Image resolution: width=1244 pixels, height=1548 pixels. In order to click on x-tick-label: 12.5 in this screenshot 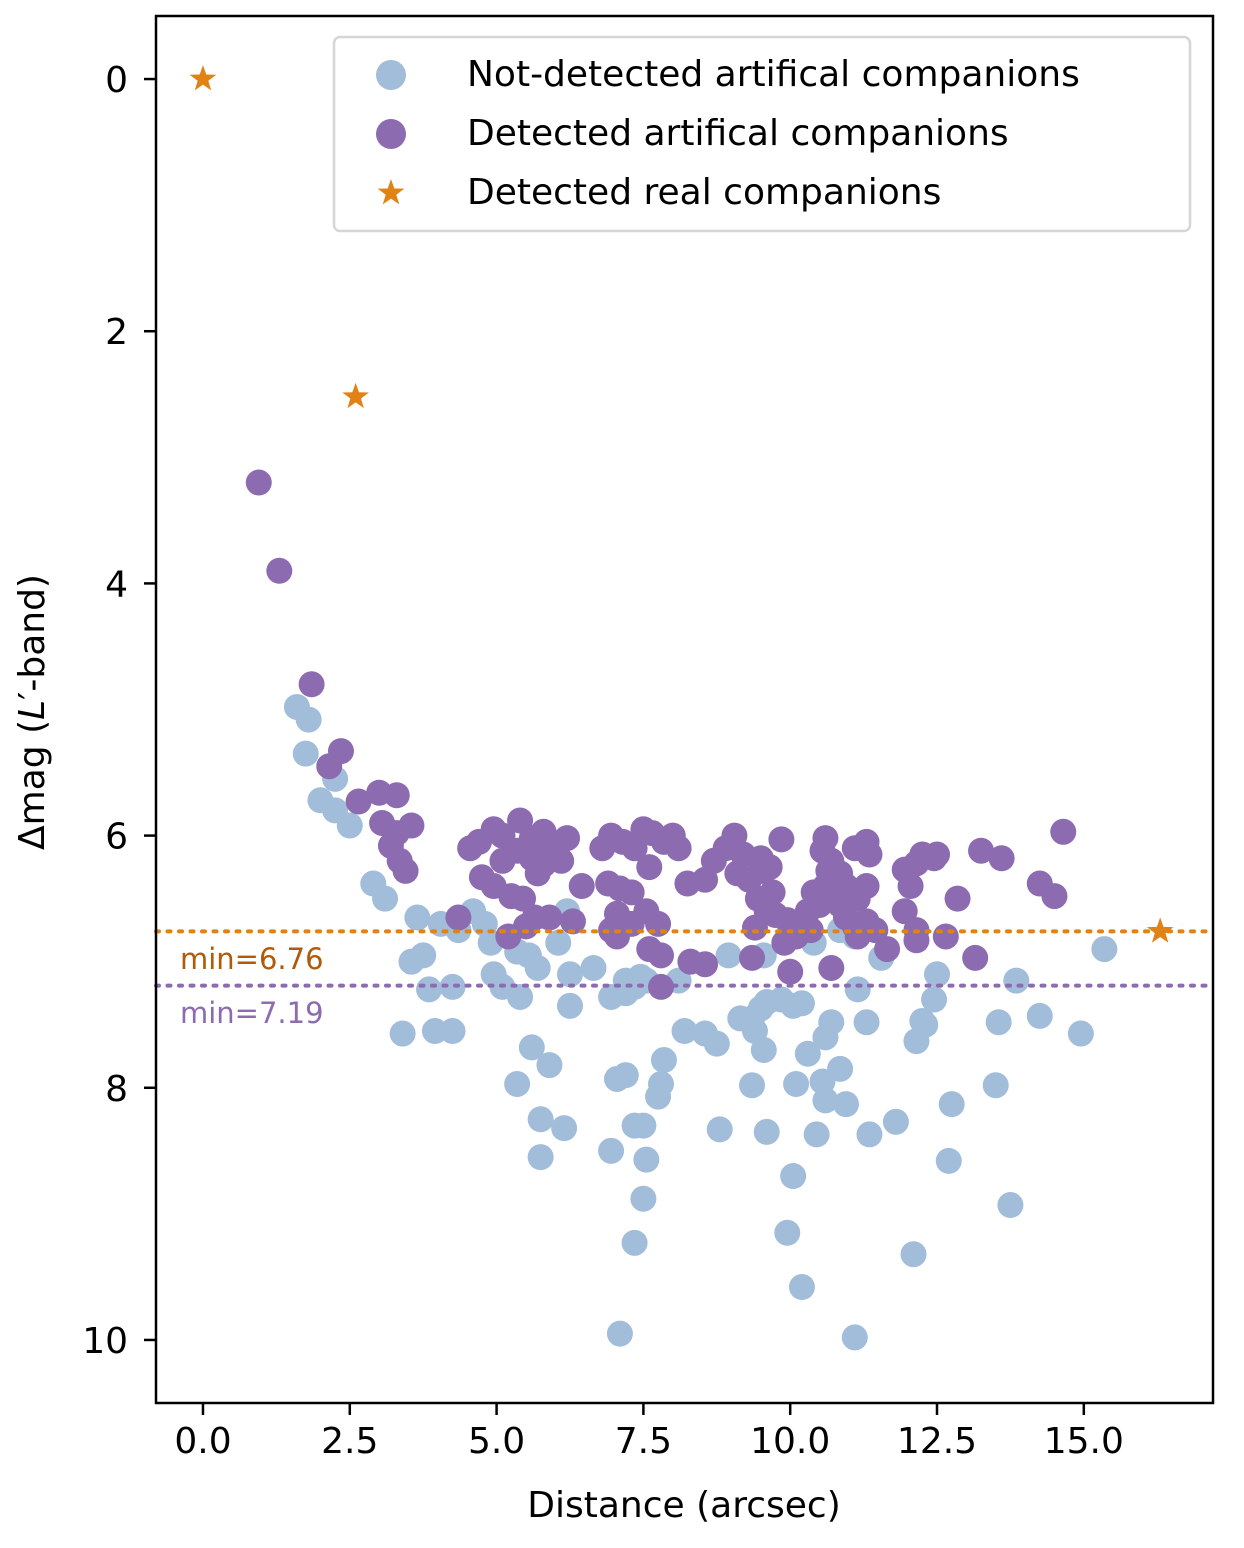, I will do `click(937, 1441)`.